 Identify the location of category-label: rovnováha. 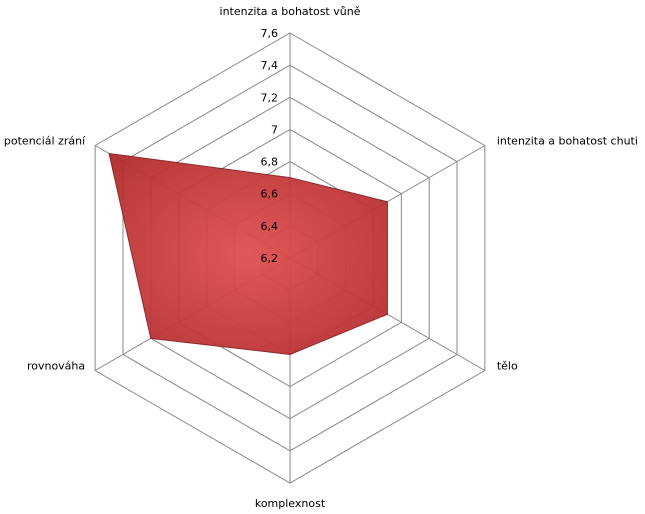
(56, 366).